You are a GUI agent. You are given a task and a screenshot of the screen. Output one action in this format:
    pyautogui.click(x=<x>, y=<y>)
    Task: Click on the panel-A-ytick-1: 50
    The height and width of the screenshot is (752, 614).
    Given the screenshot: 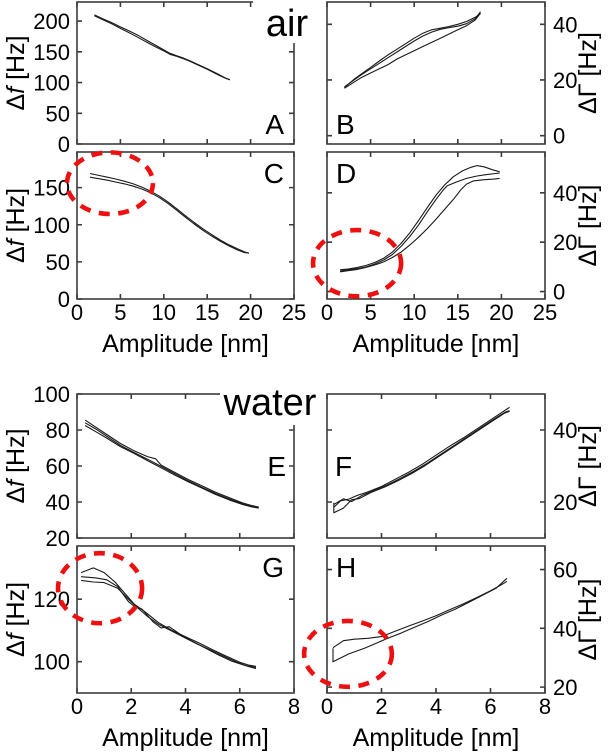 What is the action you would take?
    pyautogui.click(x=58, y=113)
    